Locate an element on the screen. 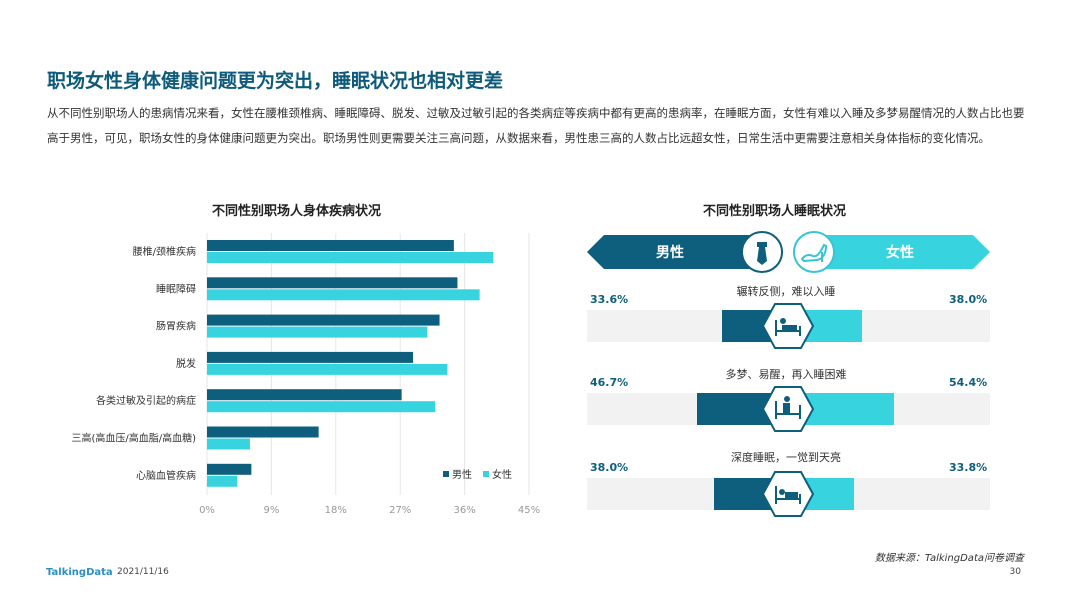  bed-sleeping-icon is located at coordinates (788, 494).